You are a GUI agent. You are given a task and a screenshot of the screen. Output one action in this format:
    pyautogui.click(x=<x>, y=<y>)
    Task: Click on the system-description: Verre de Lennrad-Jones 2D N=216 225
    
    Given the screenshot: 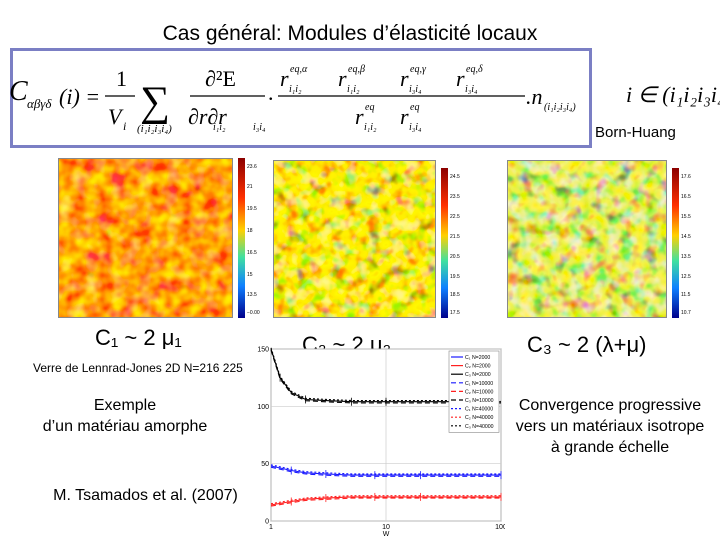 What is the action you would take?
    pyautogui.click(x=138, y=368)
    